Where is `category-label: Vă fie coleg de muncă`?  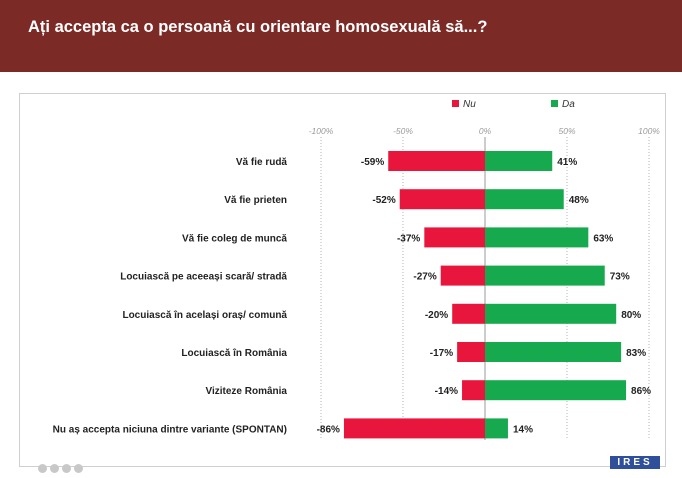 category-label: Vă fie coleg de muncă is located at coordinates (234, 238).